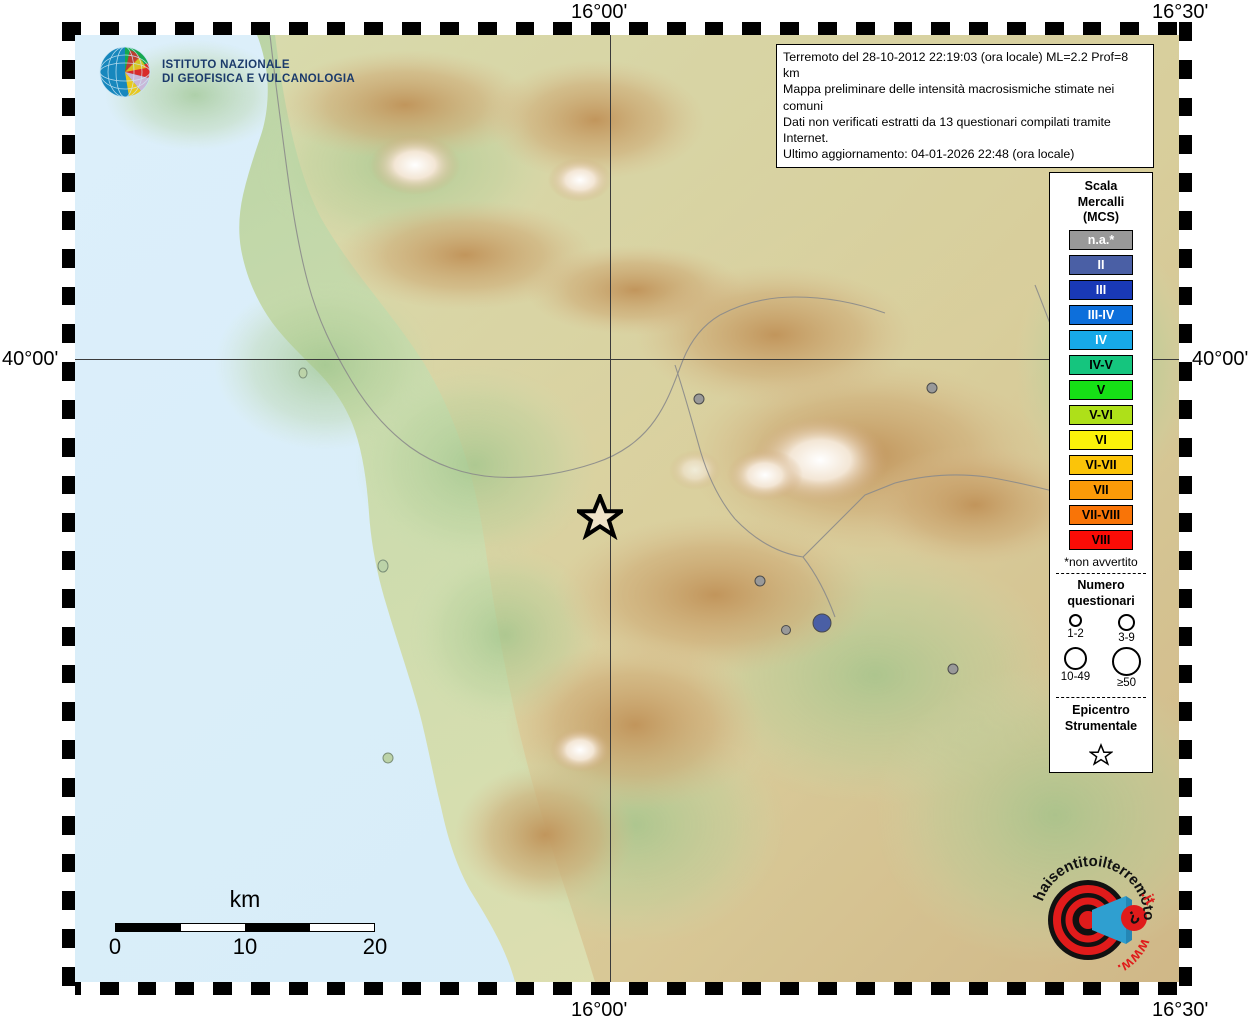 Image resolution: width=1254 pixels, height=1024 pixels. What do you see at coordinates (68, 508) in the screenshot?
I see `map-tickbar-left` at bounding box center [68, 508].